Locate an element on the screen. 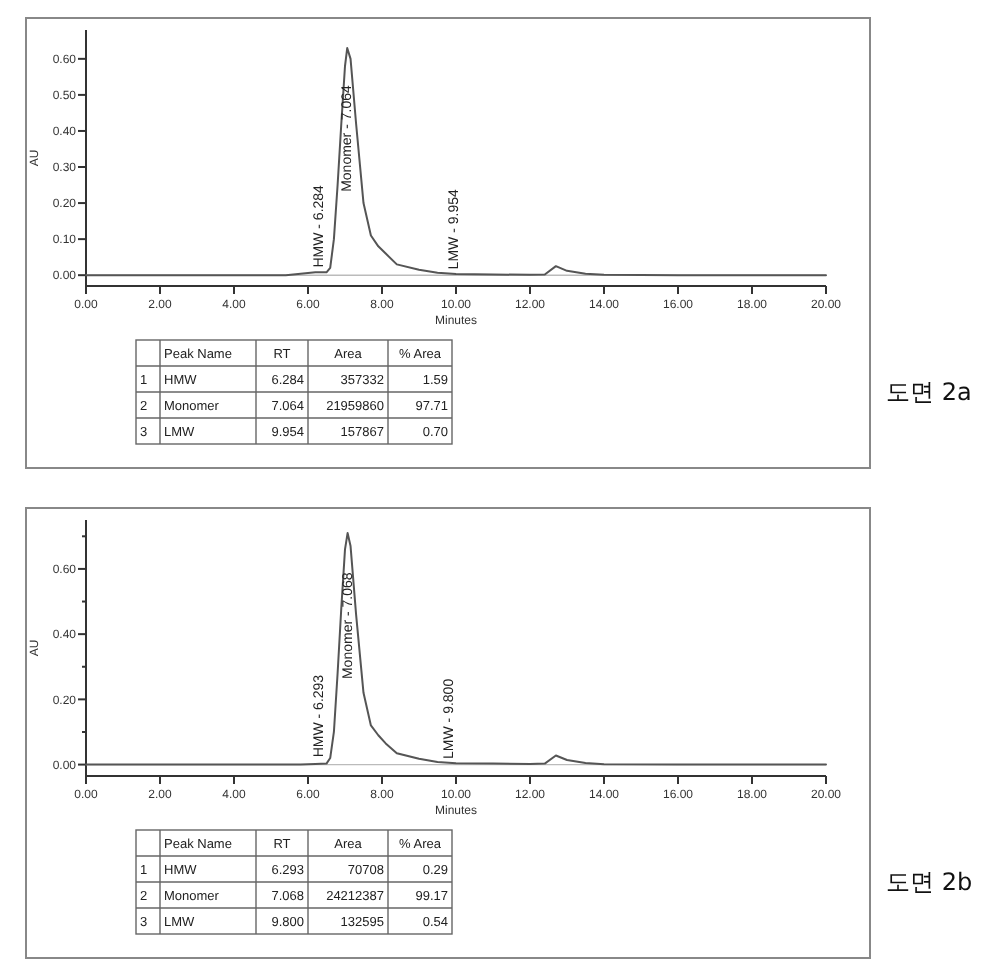 The image size is (1000, 976). text: 도면 2a is located at coordinates (929, 392).